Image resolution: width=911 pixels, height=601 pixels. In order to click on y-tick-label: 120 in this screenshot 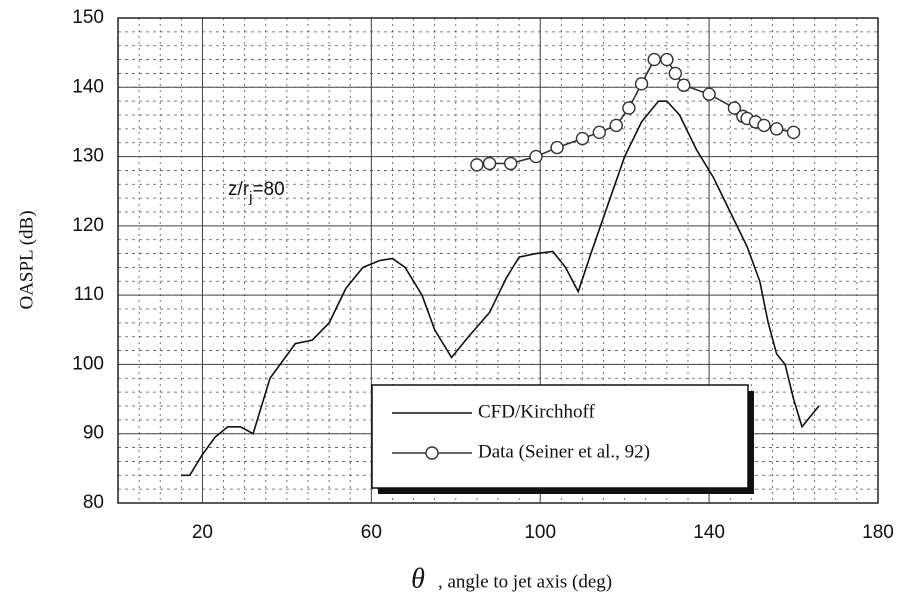, I will do `click(88, 225)`.